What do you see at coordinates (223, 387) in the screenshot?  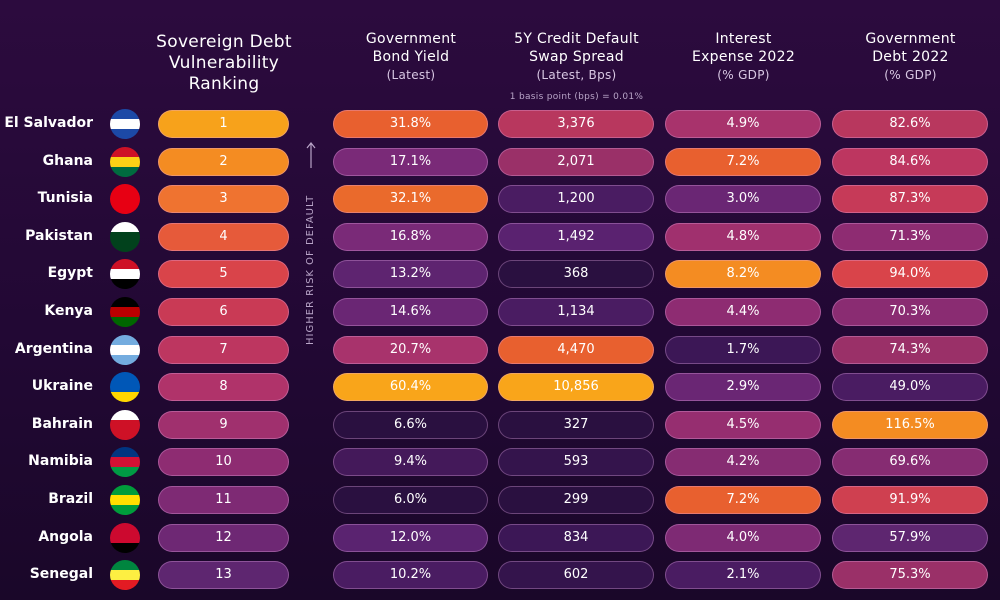 I see `cell: 8` at bounding box center [223, 387].